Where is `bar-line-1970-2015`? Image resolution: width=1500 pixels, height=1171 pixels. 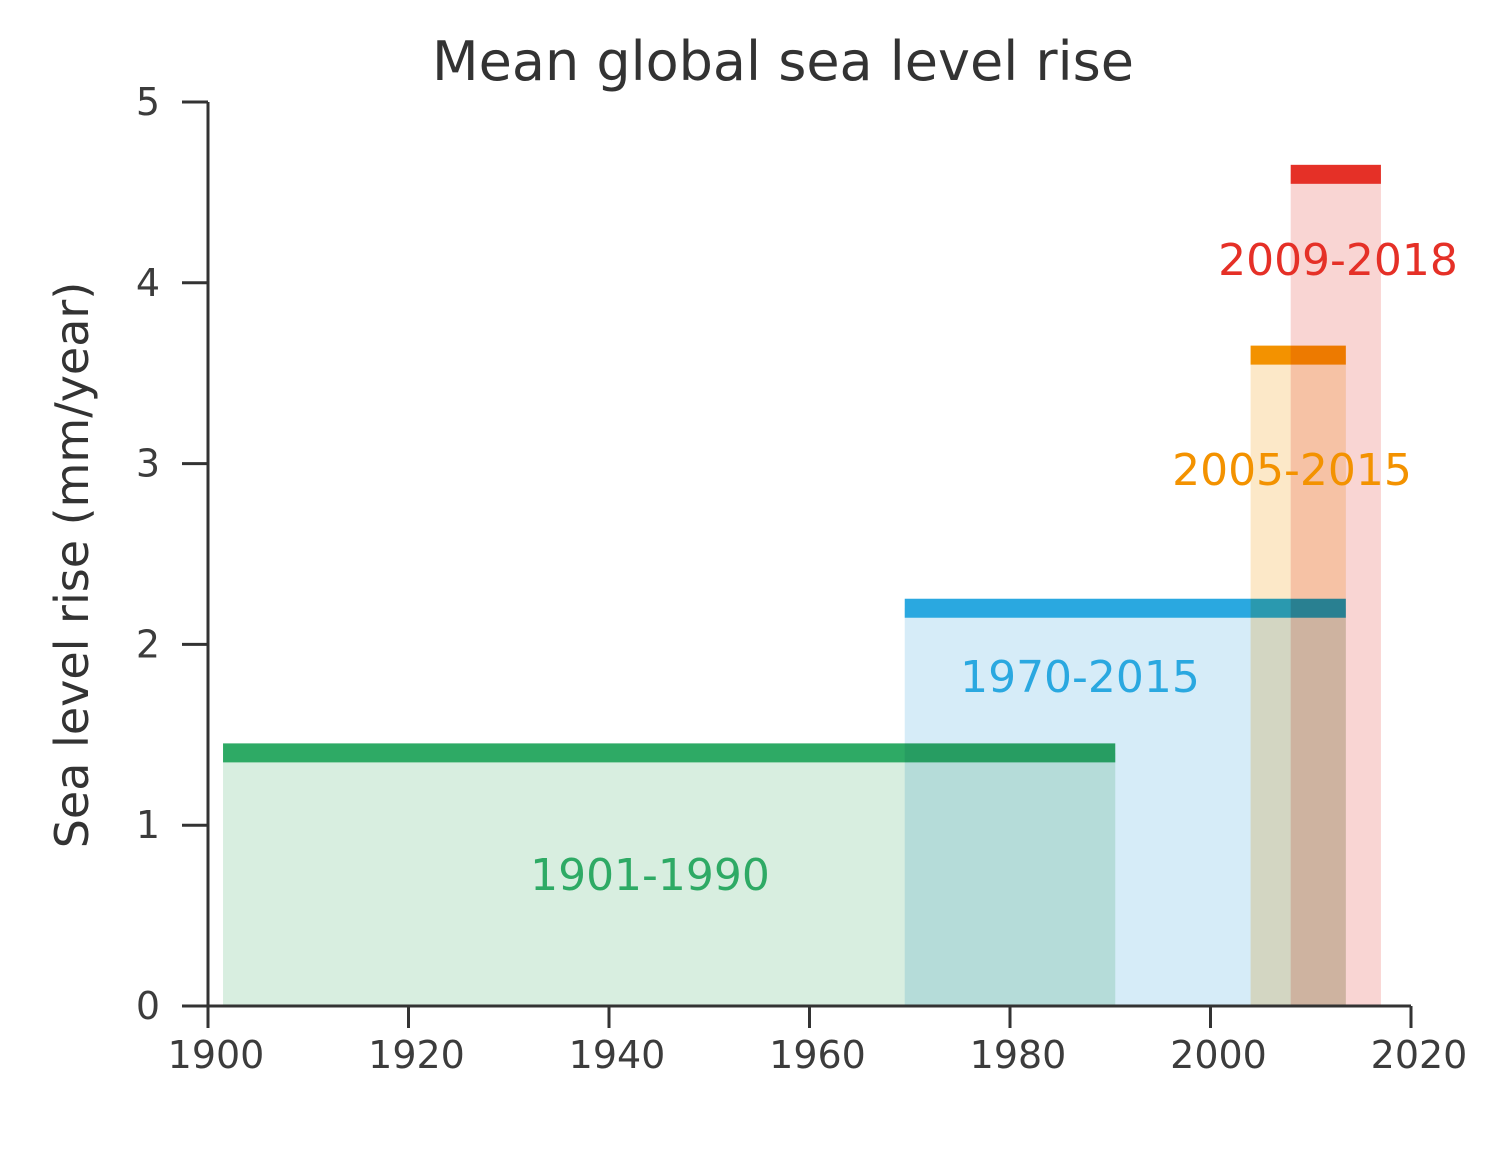 bar-line-1970-2015 is located at coordinates (1125, 608).